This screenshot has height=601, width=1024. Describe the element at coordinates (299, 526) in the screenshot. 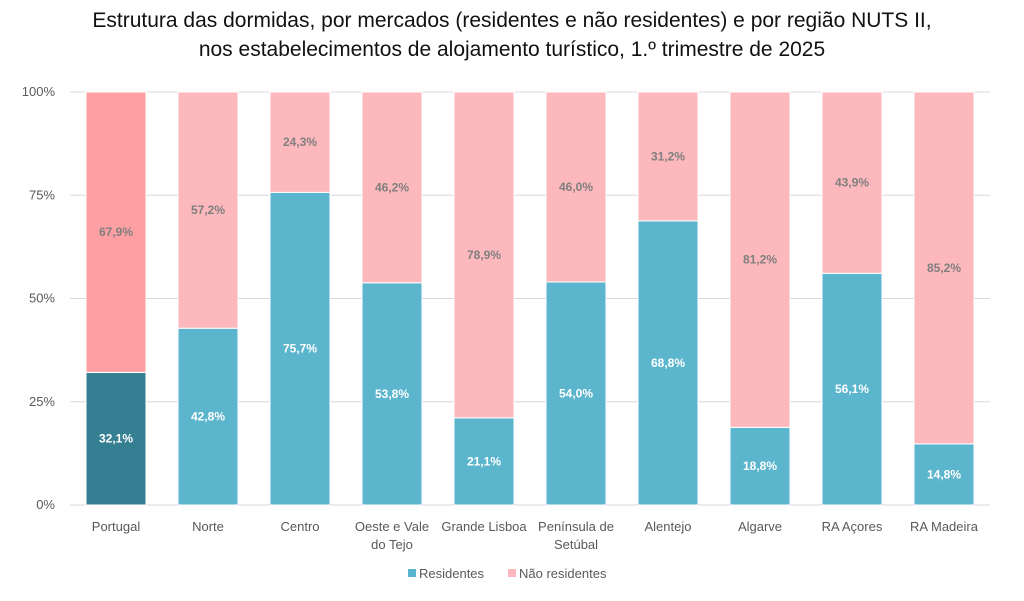

I see `x-category-label: Centro` at that location.